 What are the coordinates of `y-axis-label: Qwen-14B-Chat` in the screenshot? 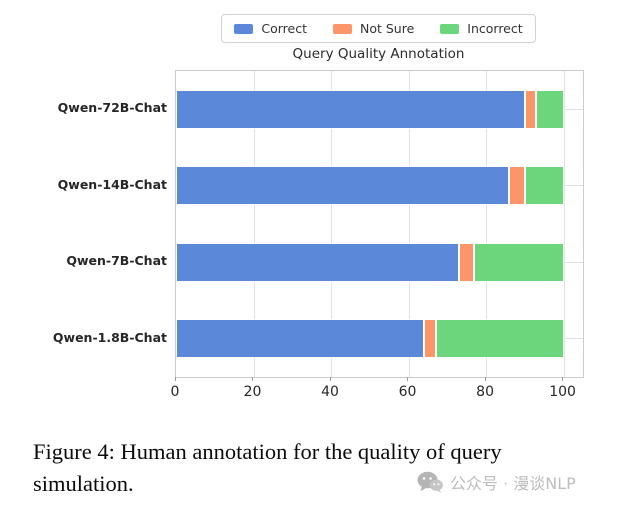 It's located at (112, 184).